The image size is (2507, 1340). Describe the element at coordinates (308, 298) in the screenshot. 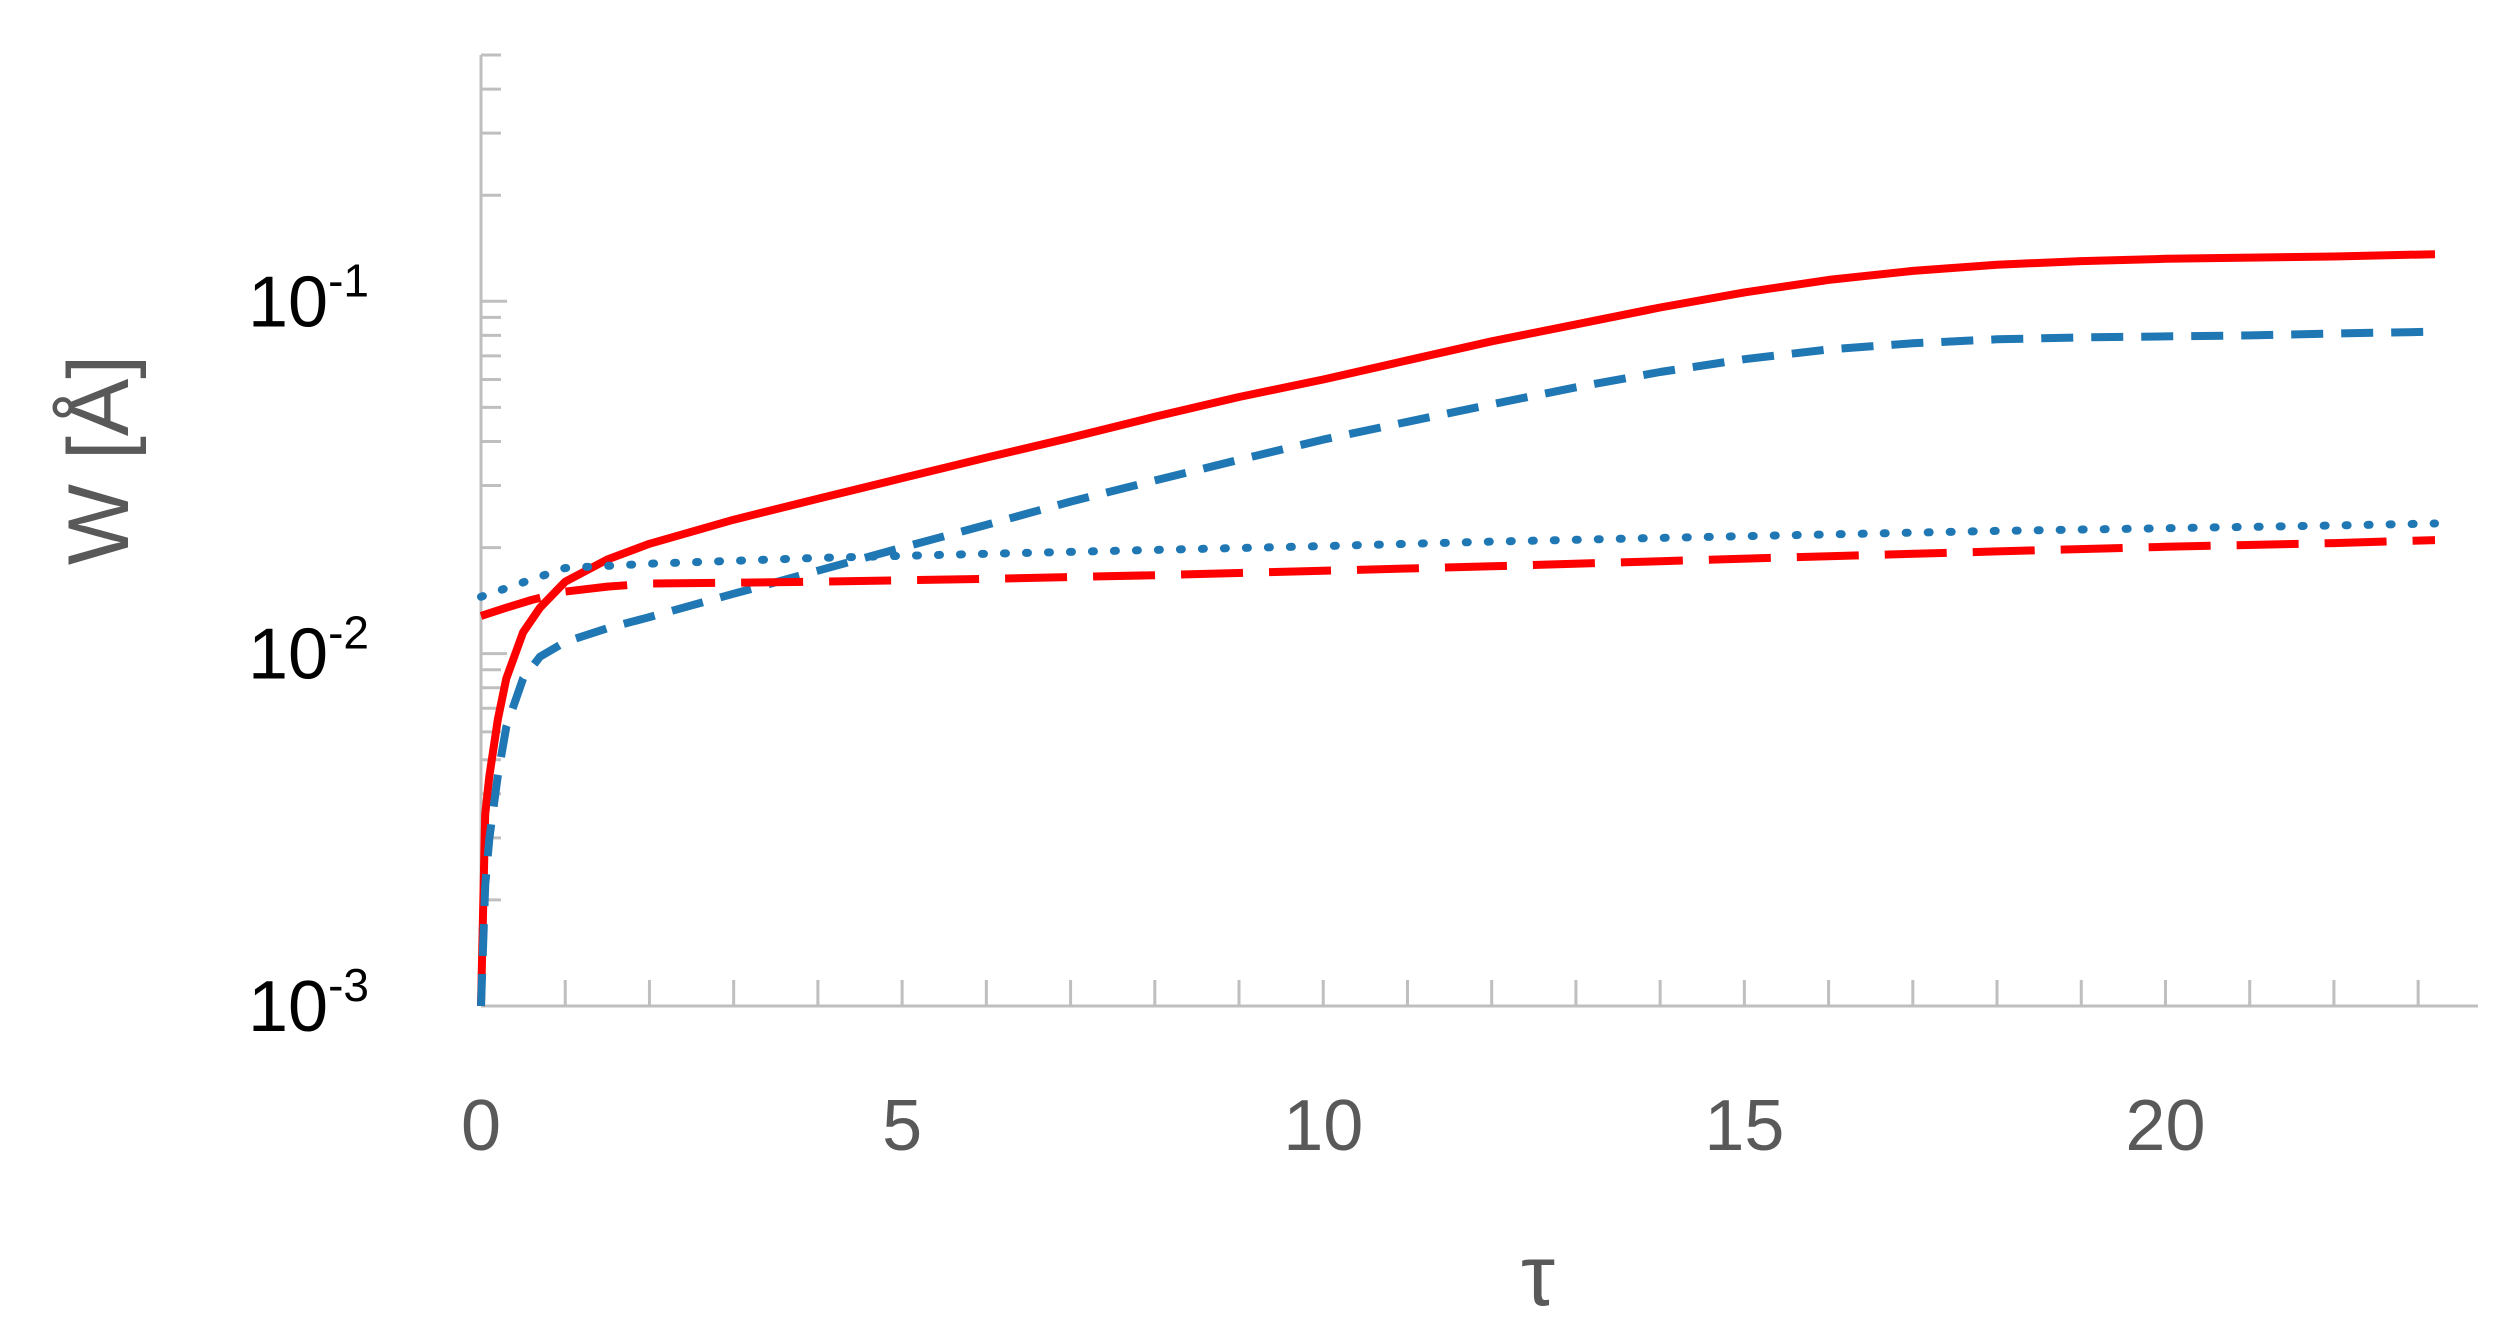

I see `y-tick-label: 10⁻¹` at that location.